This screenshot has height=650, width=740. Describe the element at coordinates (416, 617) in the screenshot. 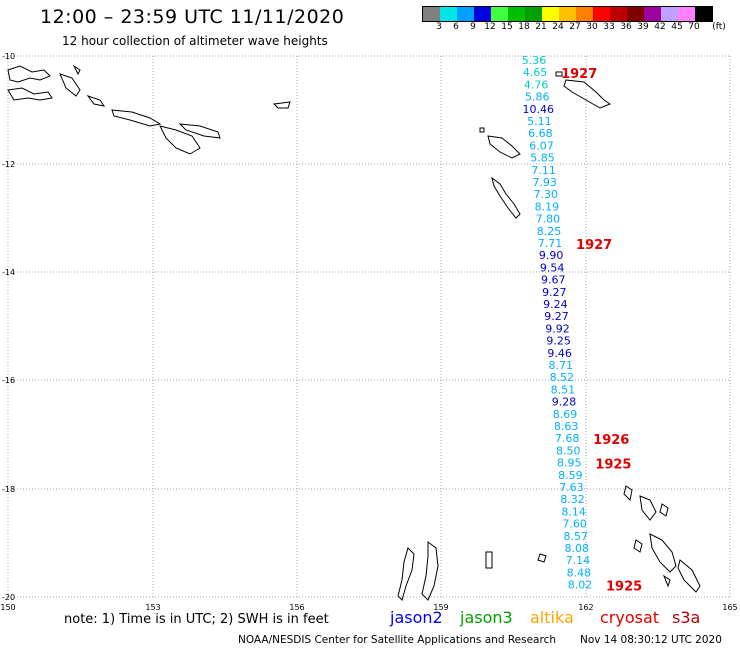

I see `satellite-legend-jason2: jason2` at that location.